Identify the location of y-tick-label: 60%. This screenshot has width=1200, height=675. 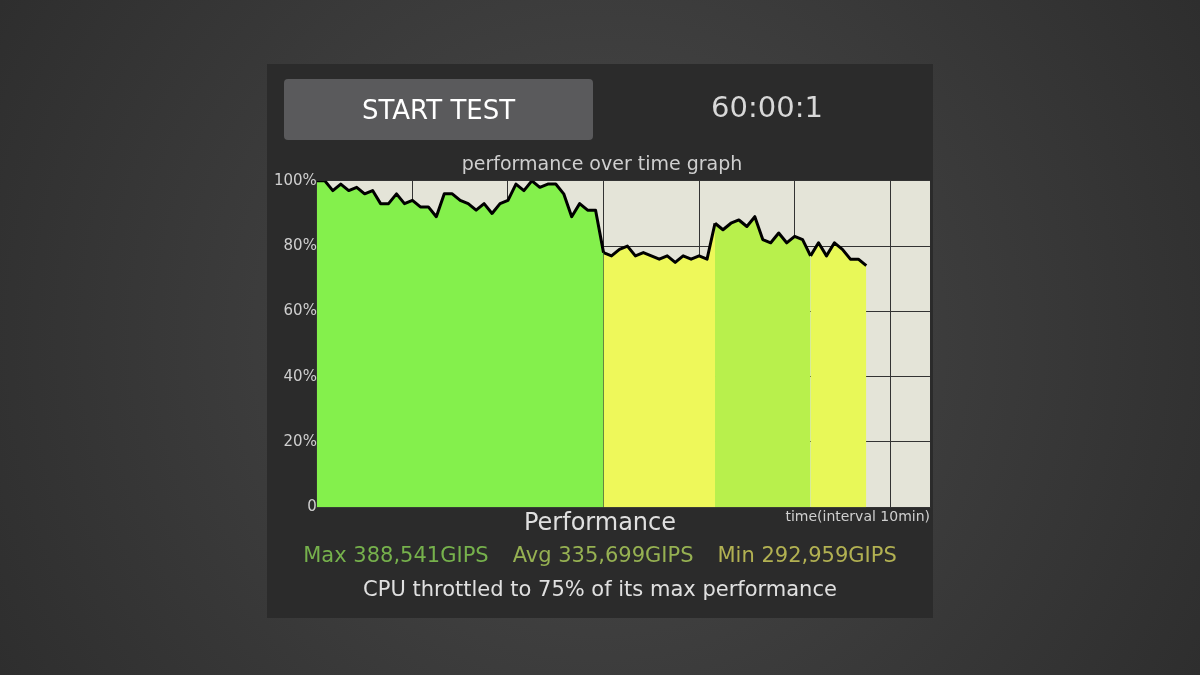
(300, 310).